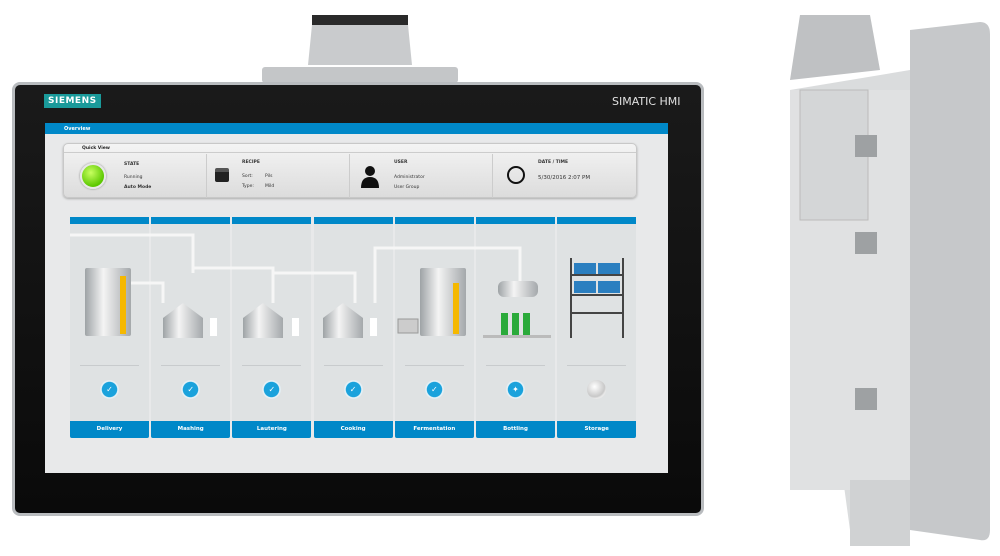 Image resolution: width=1000 pixels, height=556 pixels. I want to click on stage-button: Fermentation, so click(434, 429).